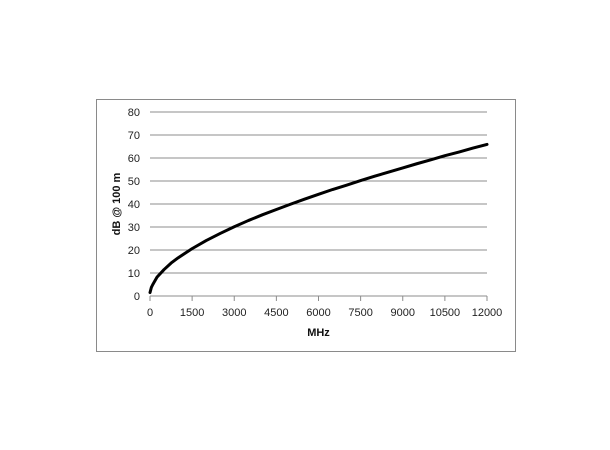 The height and width of the screenshot is (450, 610). Describe the element at coordinates (134, 205) in the screenshot. I see `y-tick-label: 40` at that location.